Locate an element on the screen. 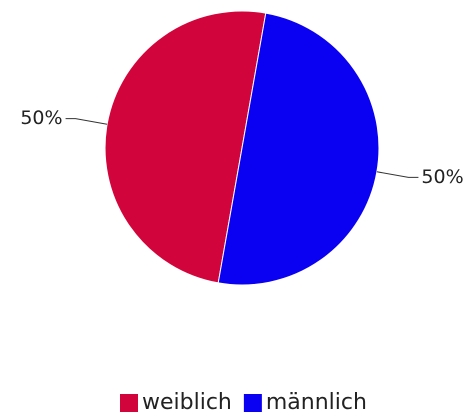 The image size is (473, 419). legend-label: weiblich is located at coordinates (187, 402).